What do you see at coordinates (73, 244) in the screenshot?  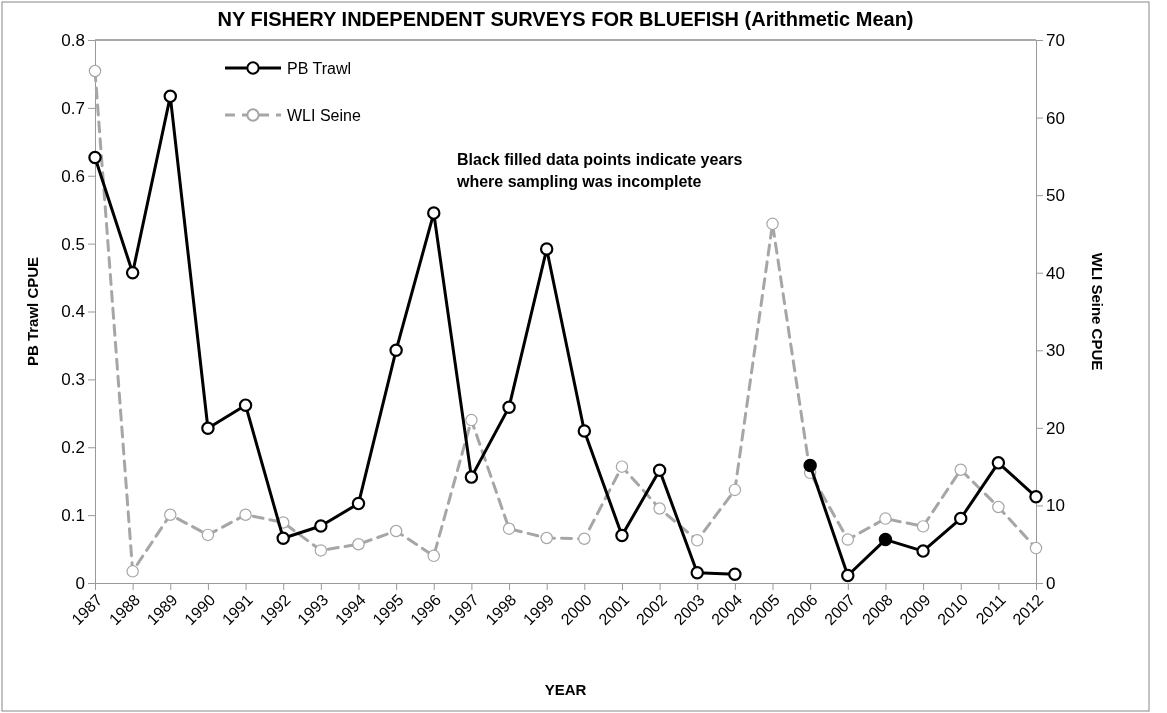 I see `y-tick-label: 0.5` at bounding box center [73, 244].